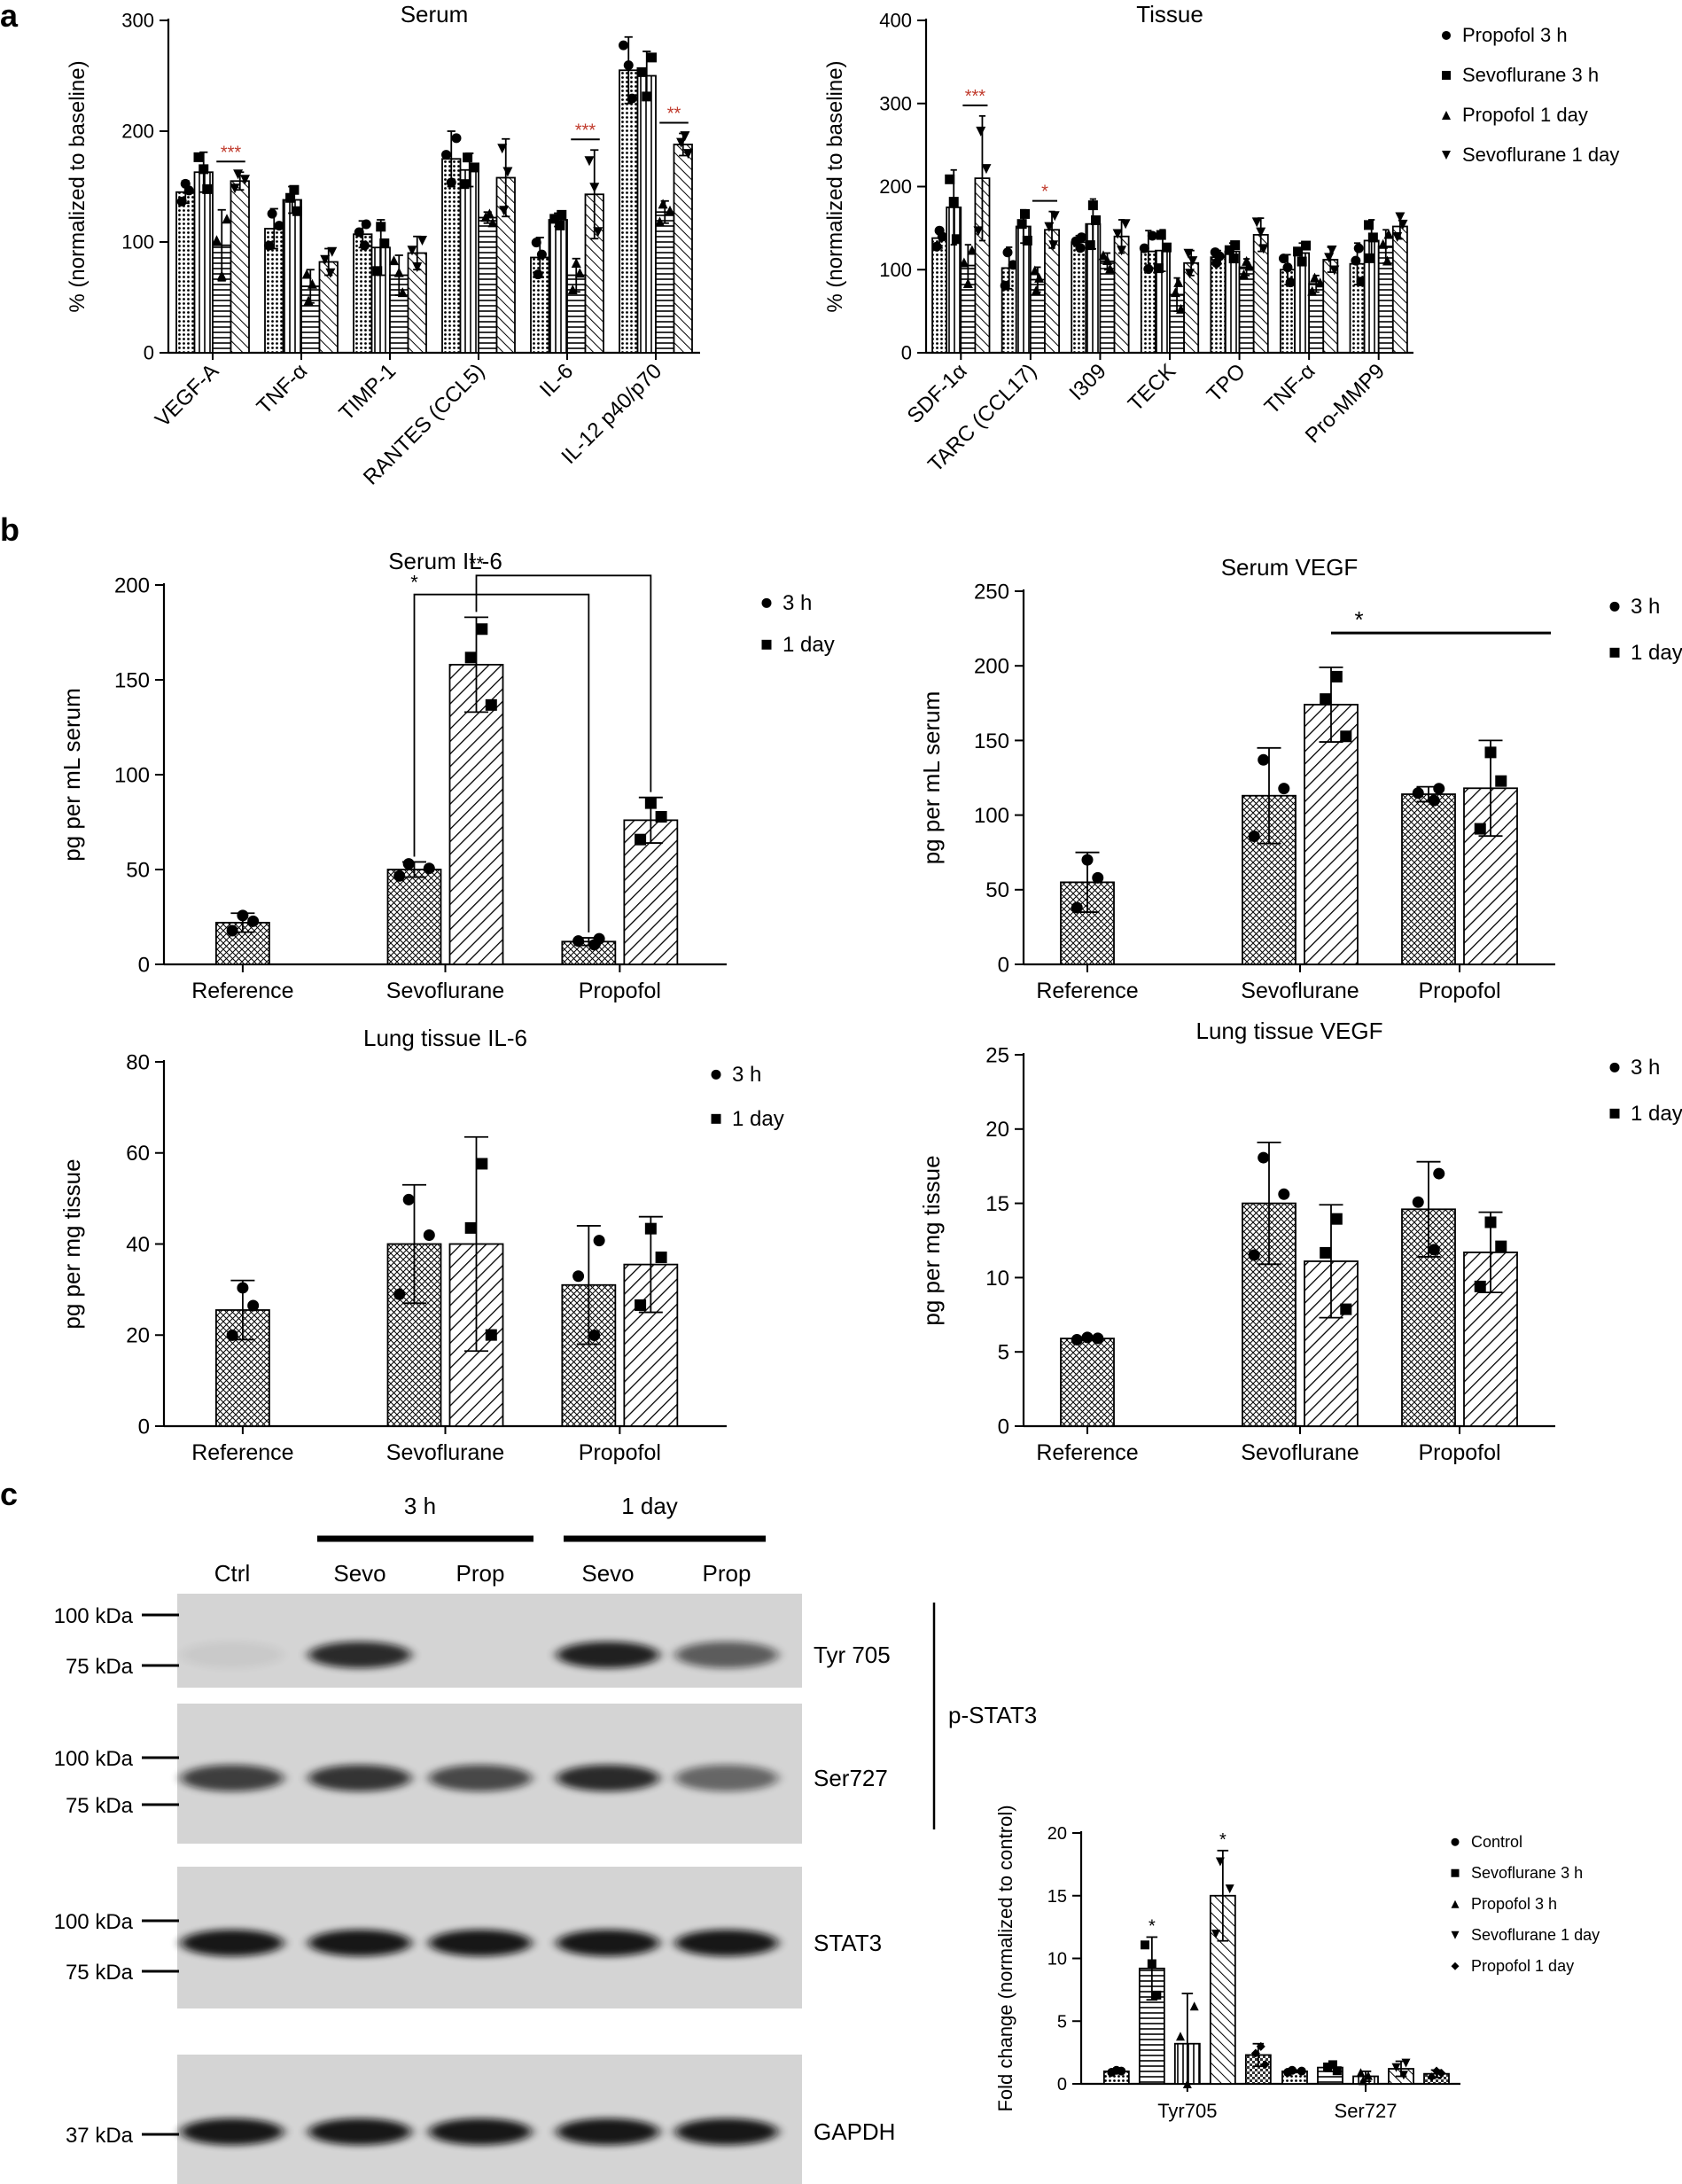 The width and height of the screenshot is (1682, 2184). Describe the element at coordinates (1656, 1114) in the screenshot. I see `legend-label: 1 day` at that location.